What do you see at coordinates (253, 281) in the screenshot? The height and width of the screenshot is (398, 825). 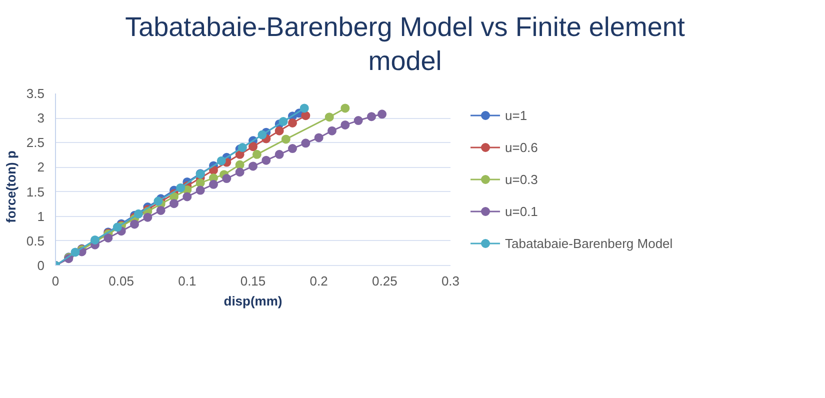 I see `x-tick-label: 0.15` at bounding box center [253, 281].